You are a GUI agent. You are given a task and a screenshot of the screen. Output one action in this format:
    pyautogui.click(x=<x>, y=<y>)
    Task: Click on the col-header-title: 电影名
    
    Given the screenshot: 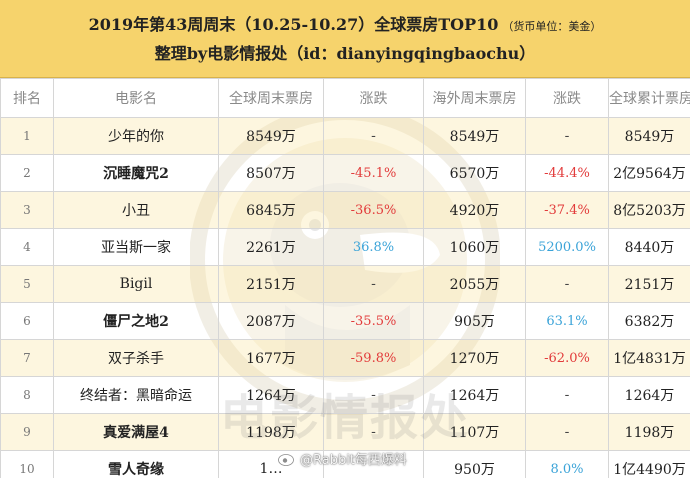 What is the action you would take?
    pyautogui.click(x=136, y=98)
    